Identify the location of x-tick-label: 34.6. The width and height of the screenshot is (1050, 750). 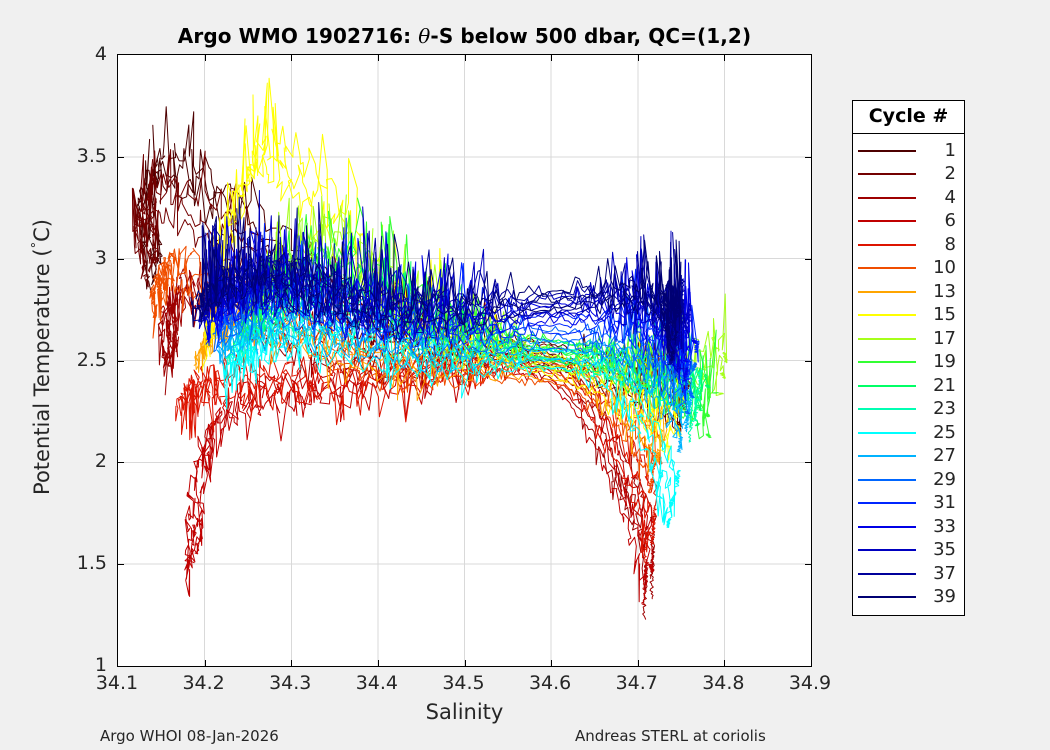
(550, 683).